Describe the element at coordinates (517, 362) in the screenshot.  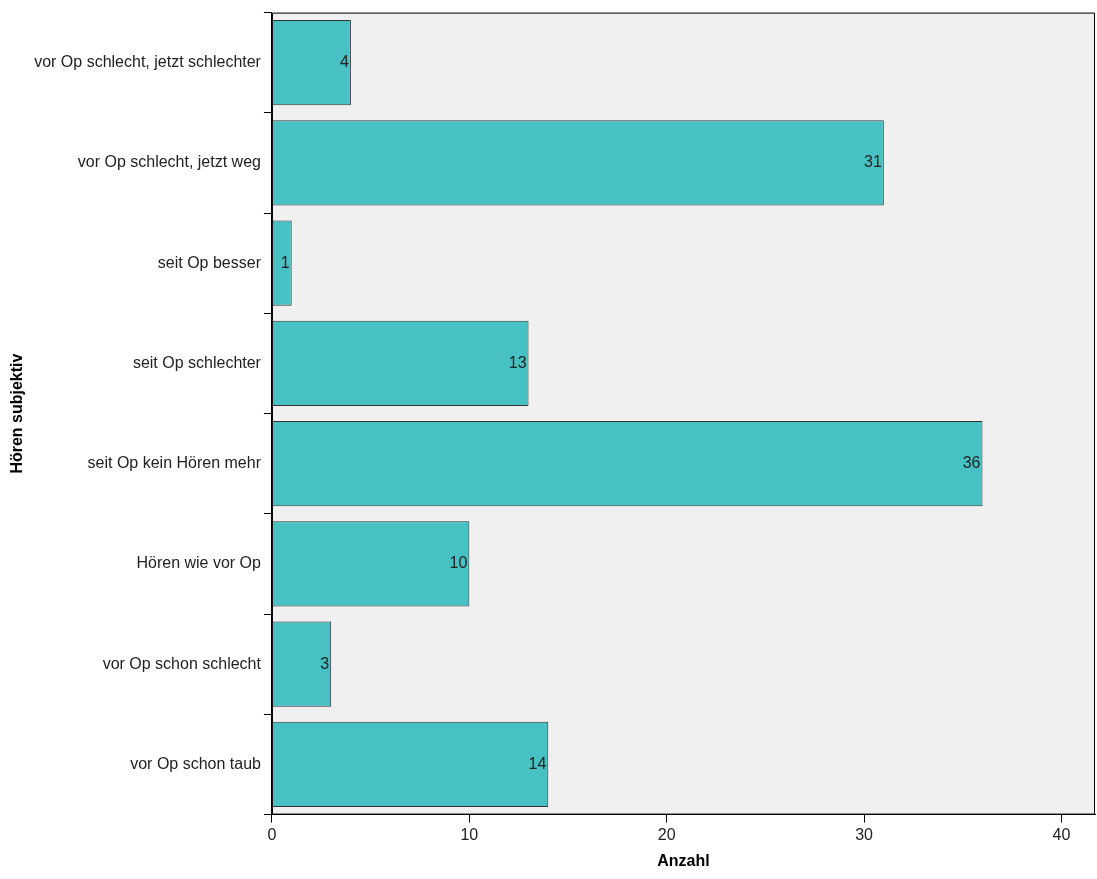
I see `data-label: 13` at that location.